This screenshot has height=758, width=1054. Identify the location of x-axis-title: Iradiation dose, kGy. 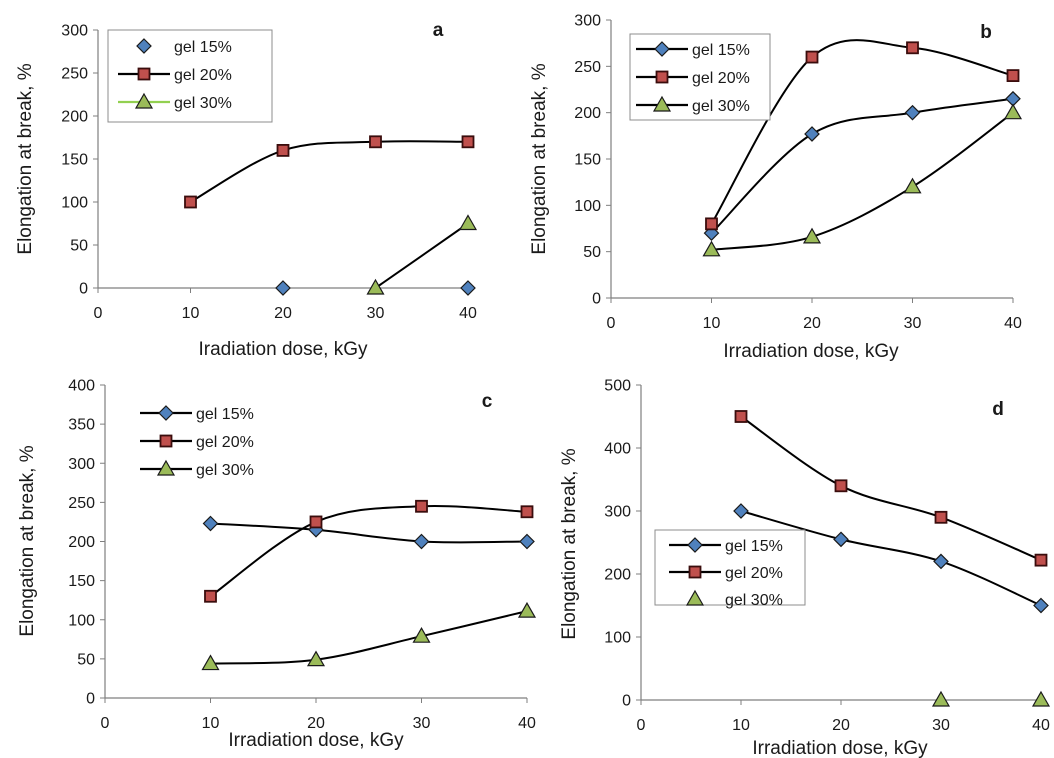
(283, 349).